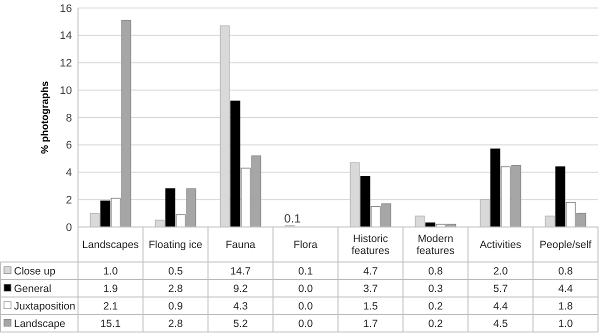  Describe the element at coordinates (40, 324) in the screenshot. I see `legend-label: Landscape` at that location.